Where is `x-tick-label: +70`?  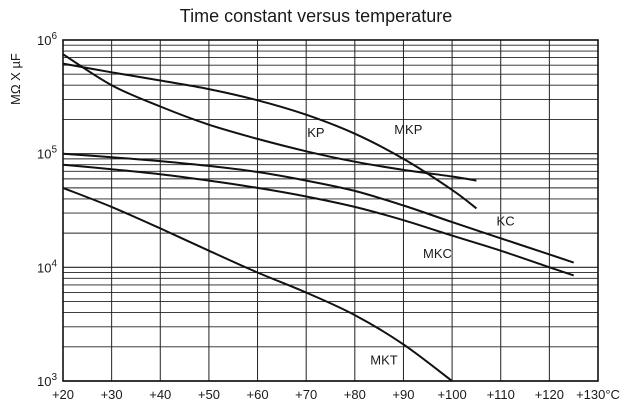 x-tick-label: +70 is located at coordinates (306, 394).